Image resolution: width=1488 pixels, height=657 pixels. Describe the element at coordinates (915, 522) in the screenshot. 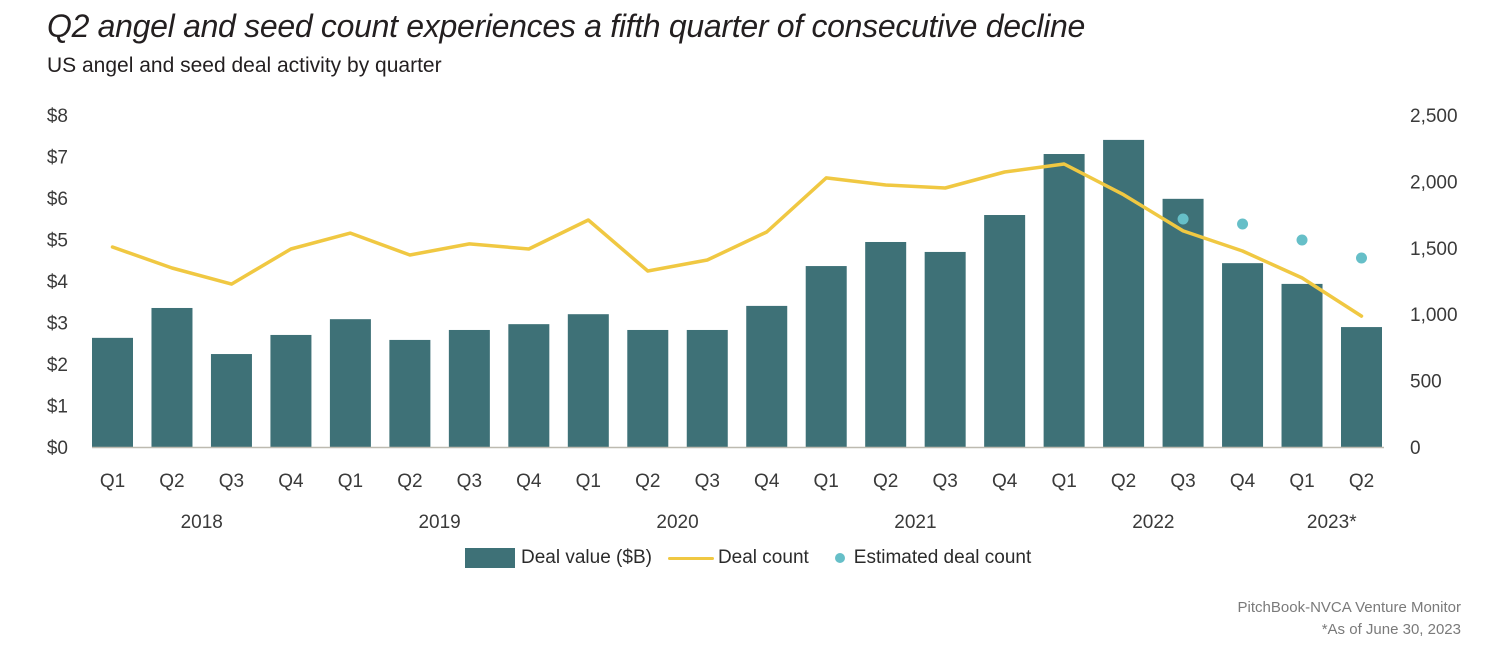

I see `x-year-label: 2021` at that location.